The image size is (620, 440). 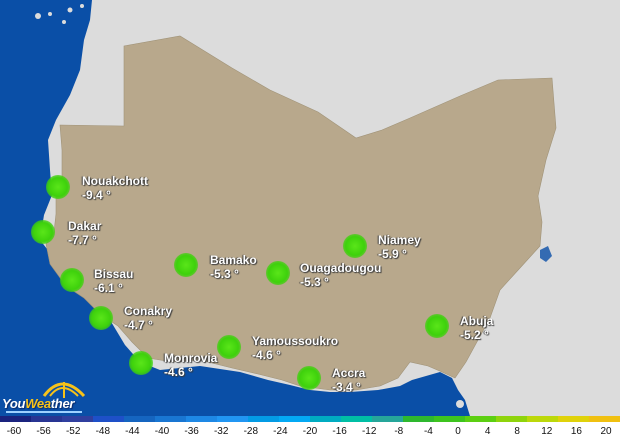 I want to click on city-name: Bamako, so click(x=233, y=260).